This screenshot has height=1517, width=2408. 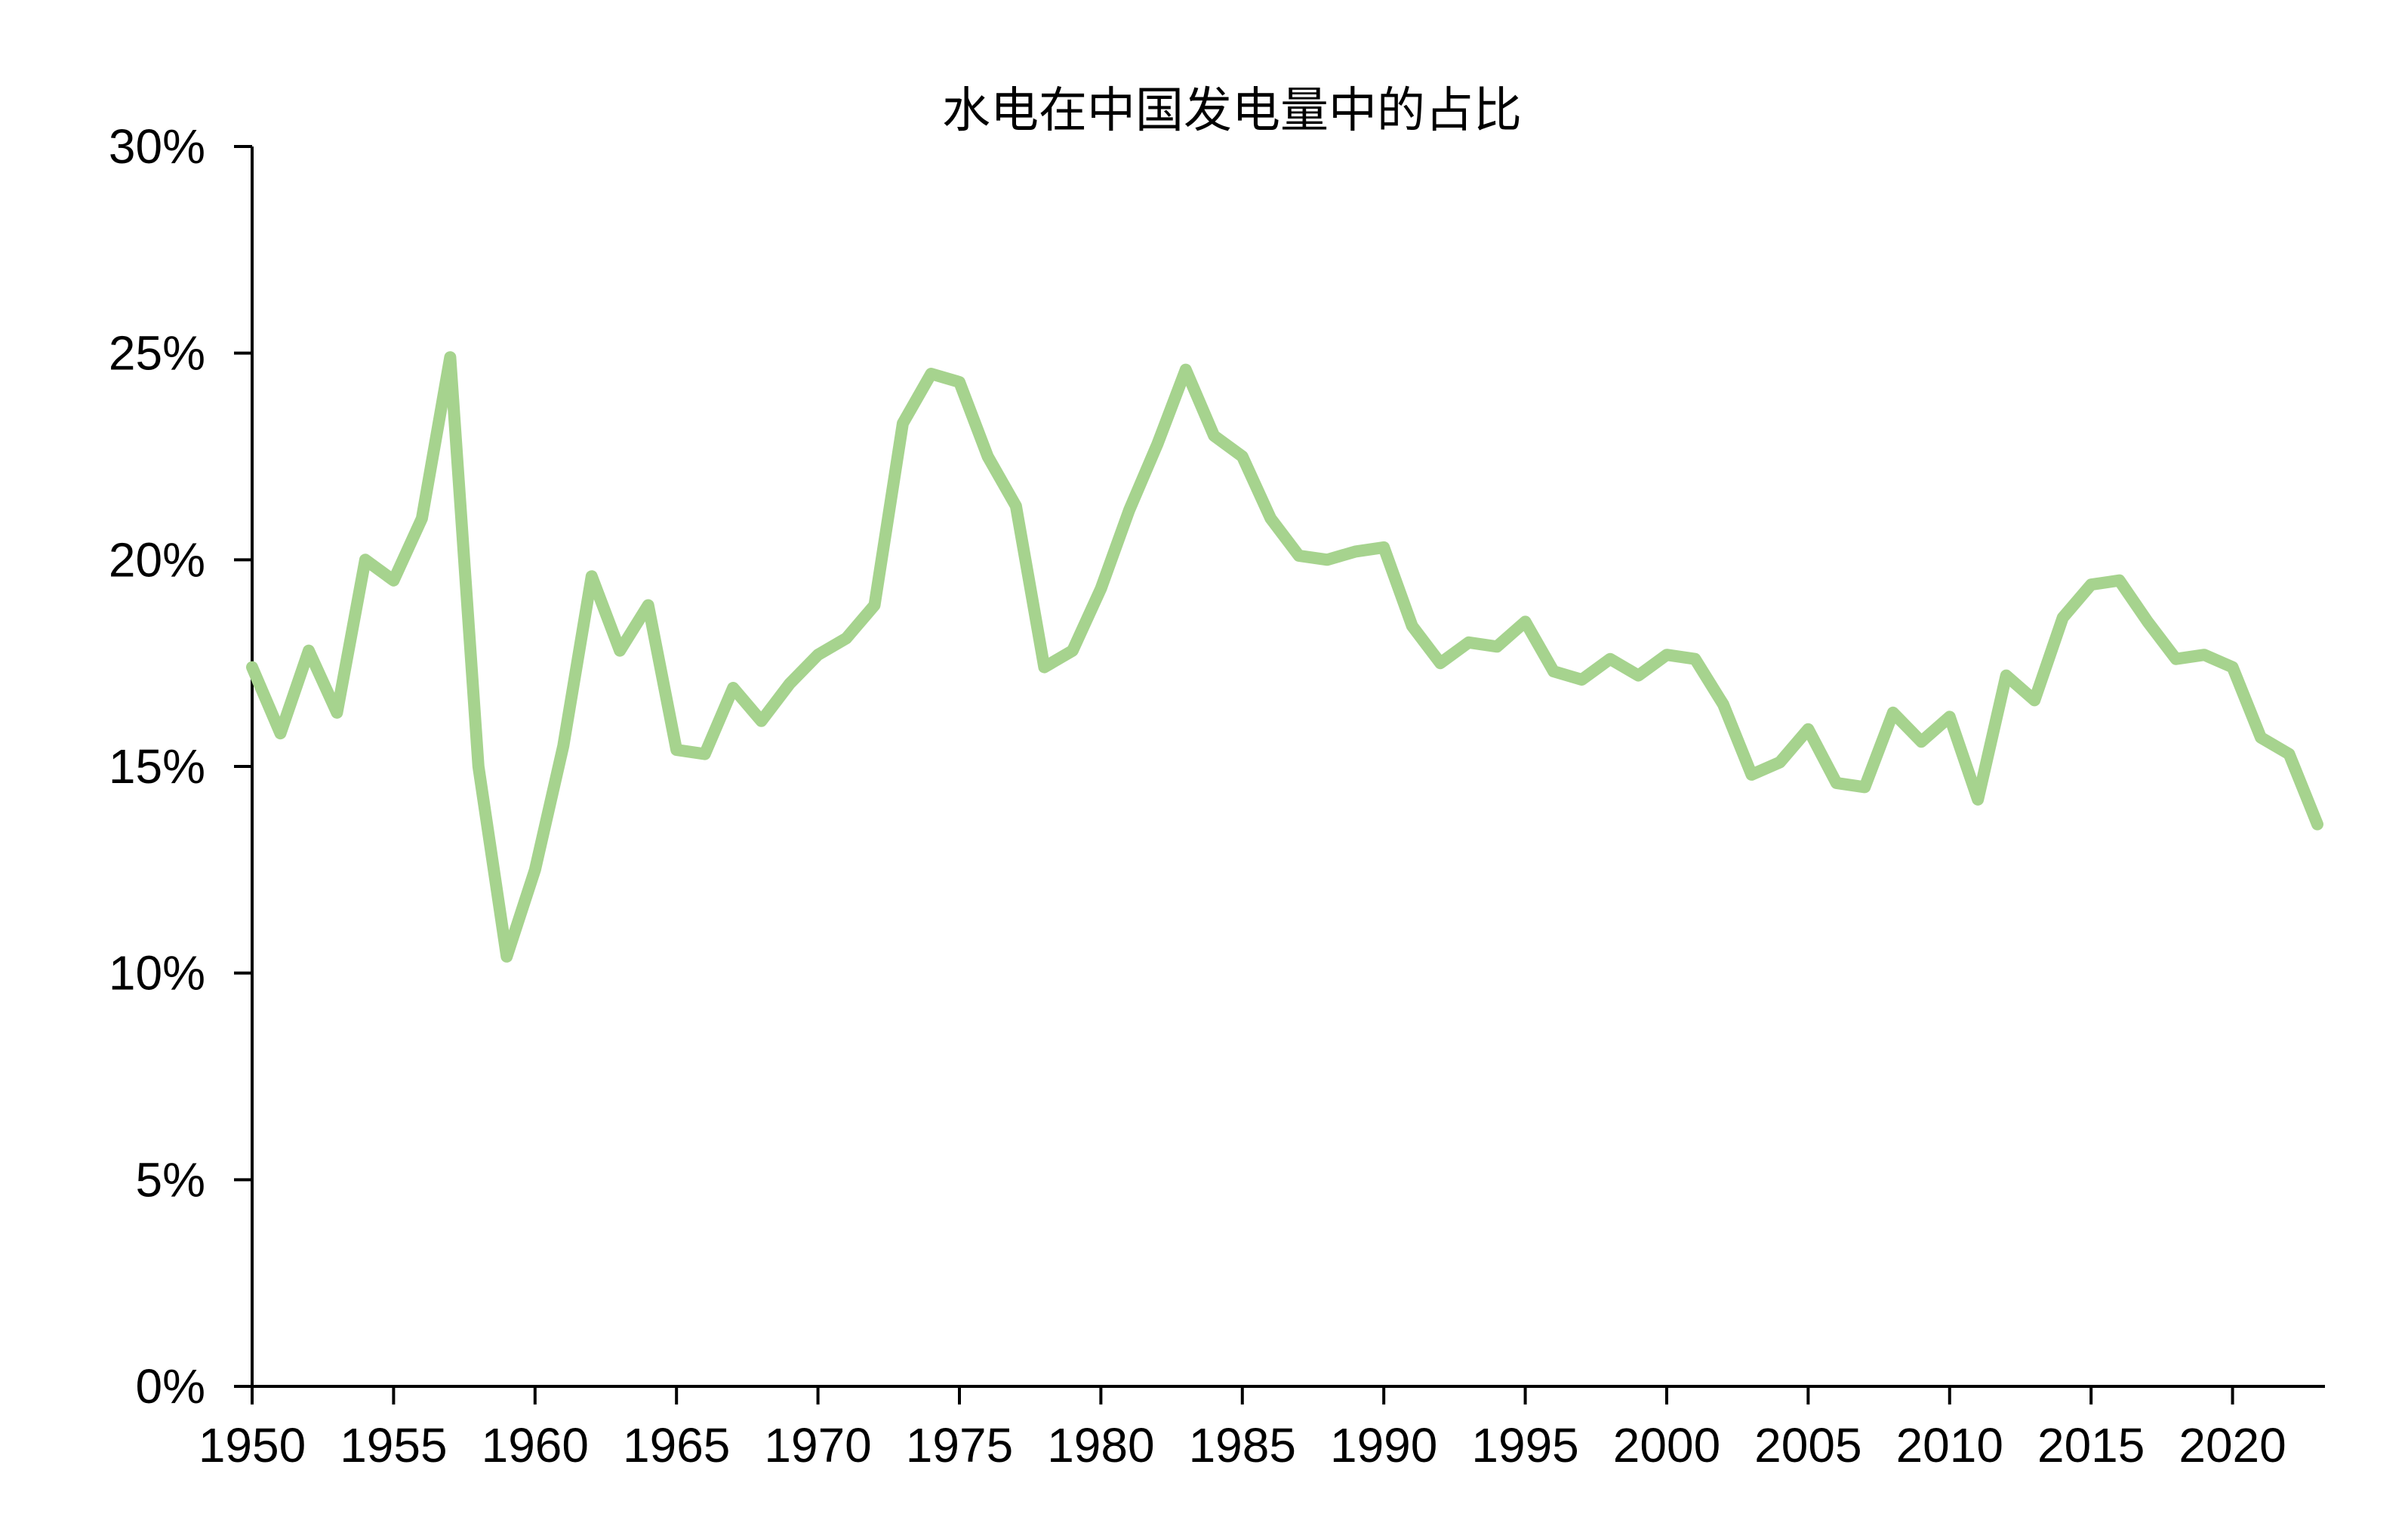 What do you see at coordinates (1524, 1445) in the screenshot?
I see `x-tick-label: 1995` at bounding box center [1524, 1445].